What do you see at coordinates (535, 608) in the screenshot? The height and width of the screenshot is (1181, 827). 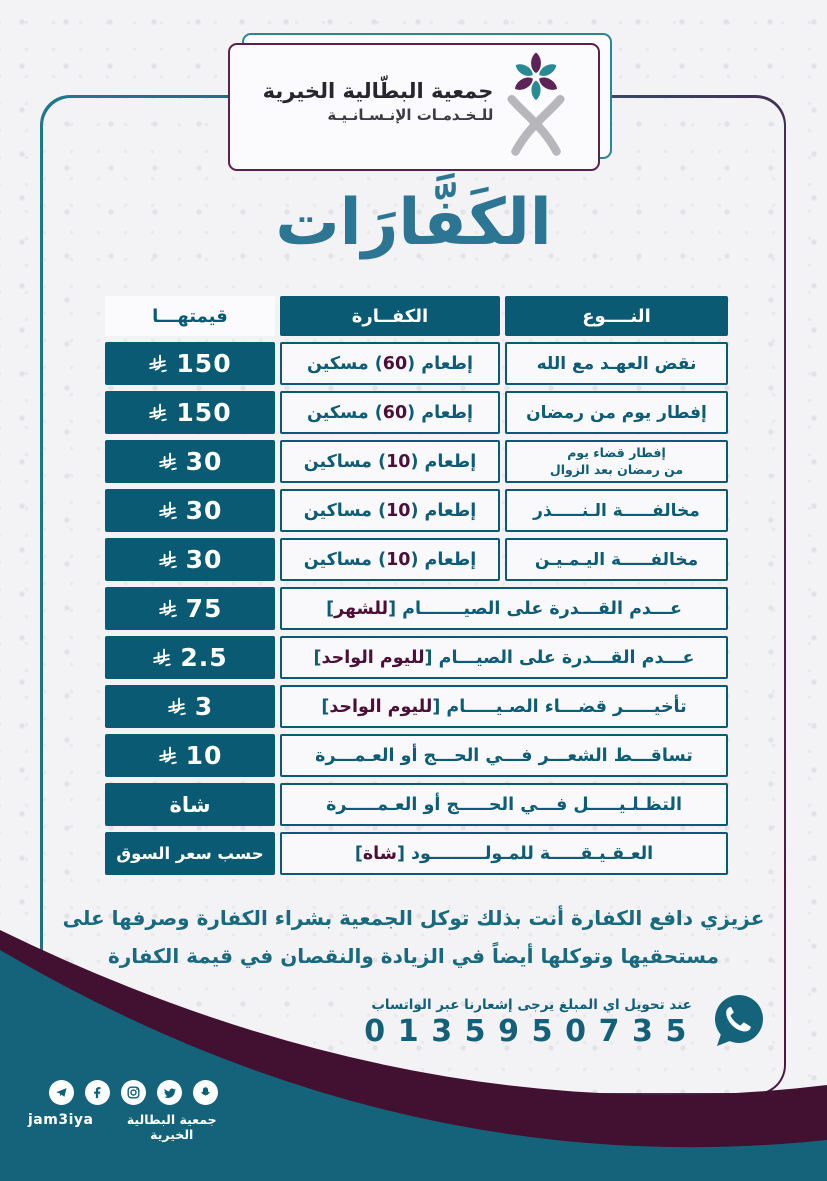 I see `description-text: عـــدم القـــدرة على الصيـــــــام [` at bounding box center [535, 608].